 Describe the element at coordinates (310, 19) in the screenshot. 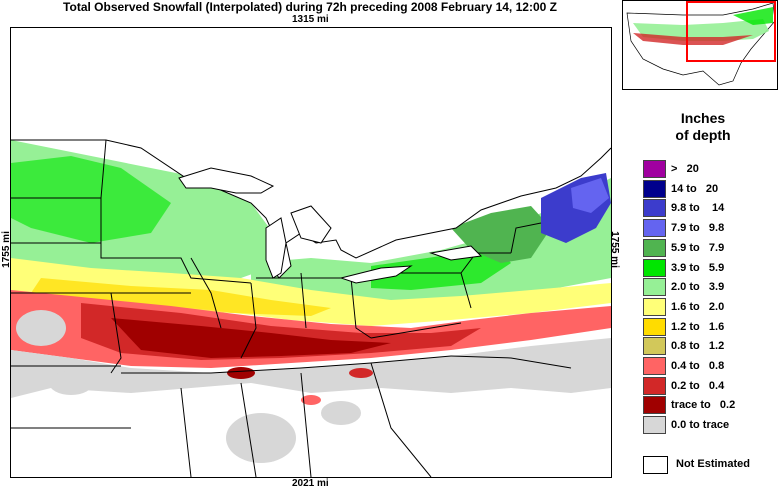

I see `distance-label-top: 1315 mi` at that location.